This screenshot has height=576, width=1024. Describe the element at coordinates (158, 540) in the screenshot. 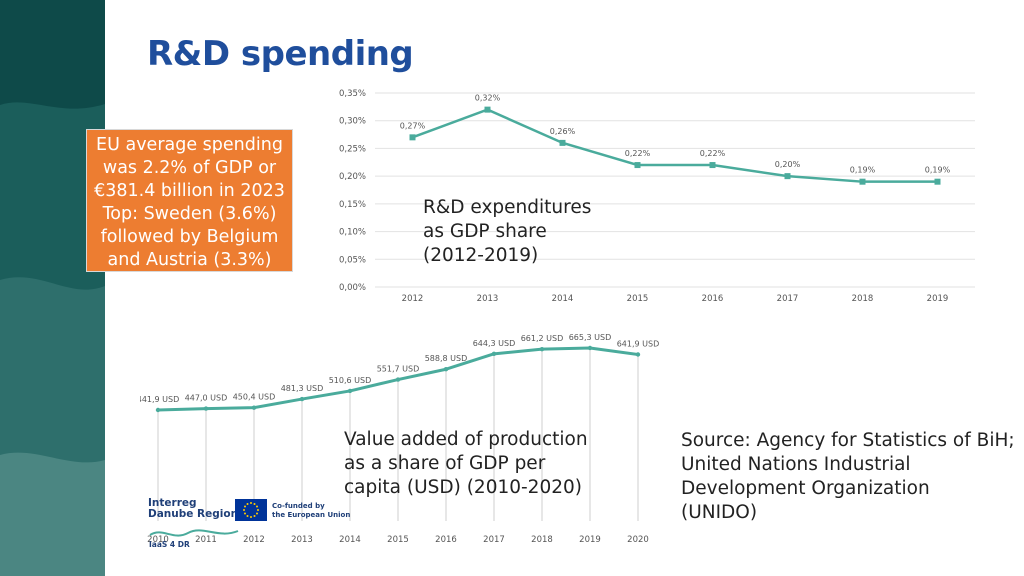

I see `x-tick-label: 2010` at that location.